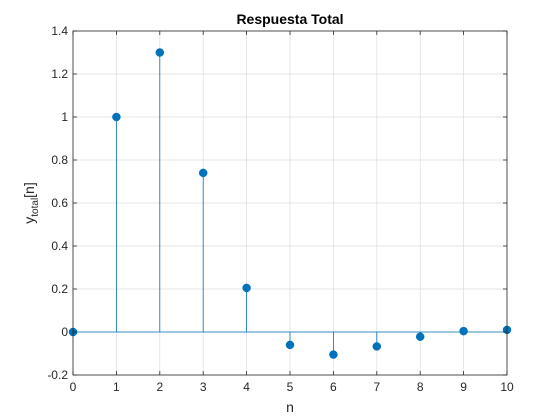  I want to click on x-tick-label: 0, so click(73, 387).